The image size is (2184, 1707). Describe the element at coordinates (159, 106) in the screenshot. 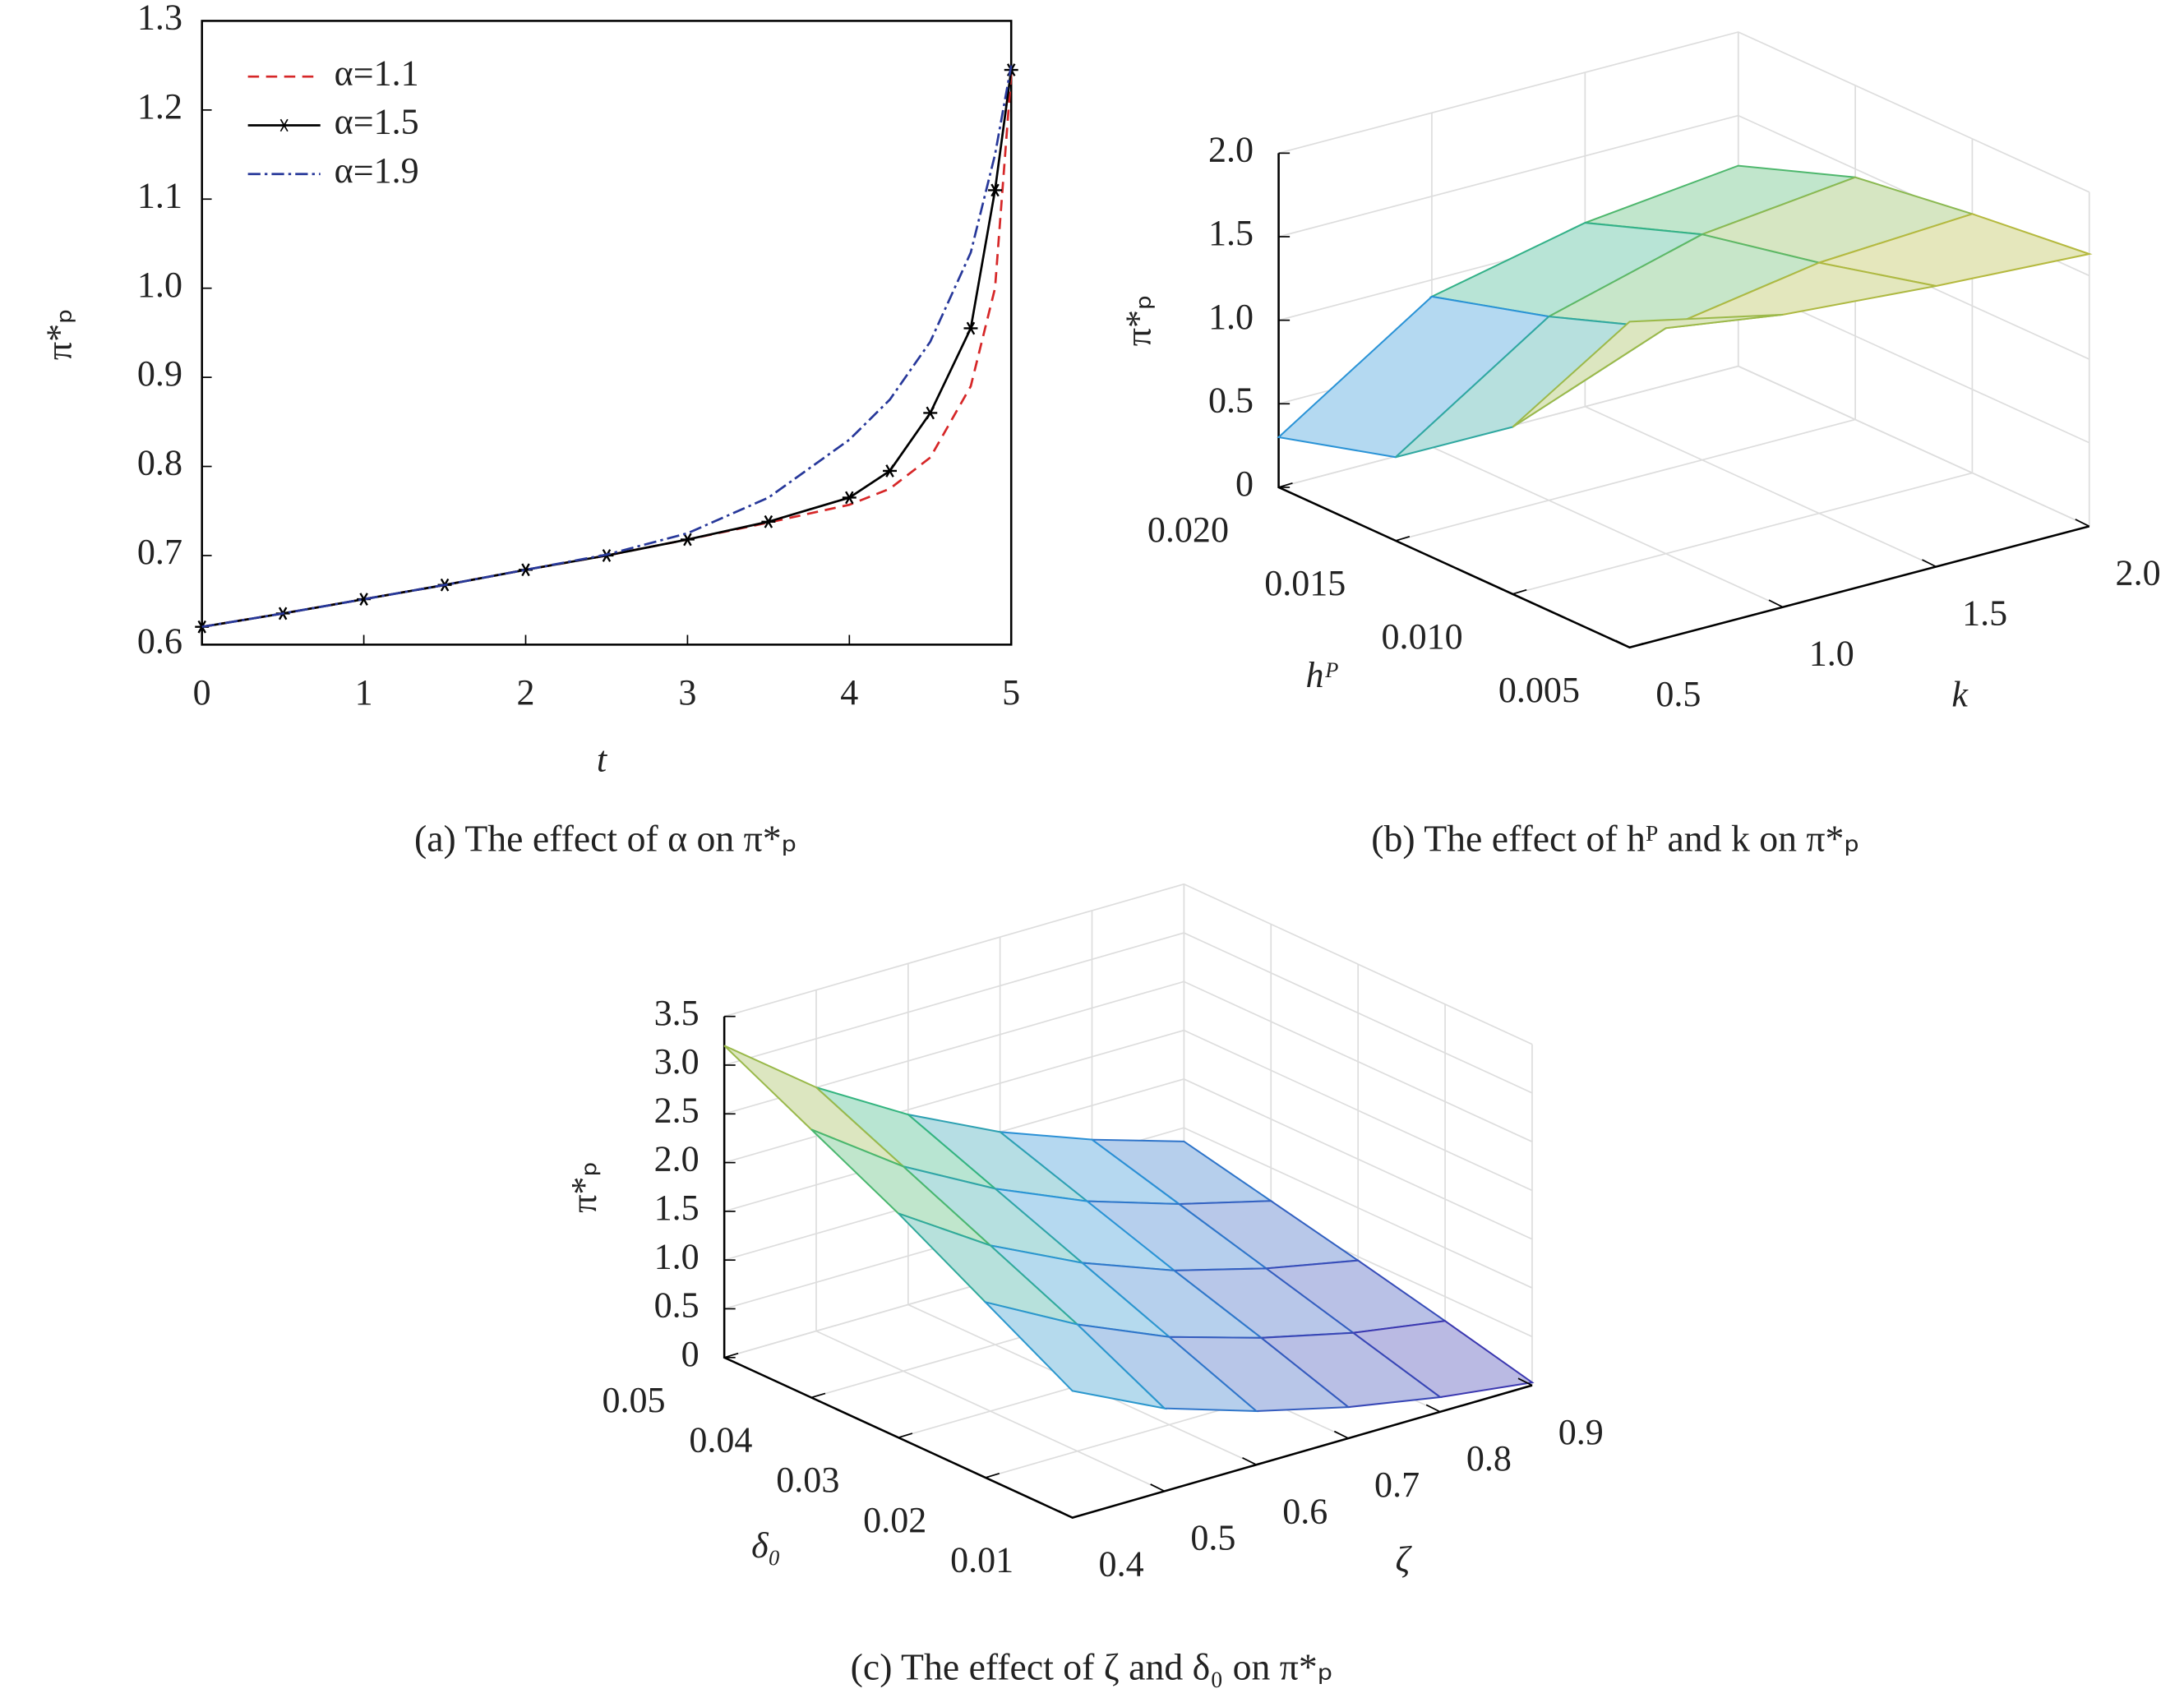

I see `y-tick-label: 1.2` at that location.